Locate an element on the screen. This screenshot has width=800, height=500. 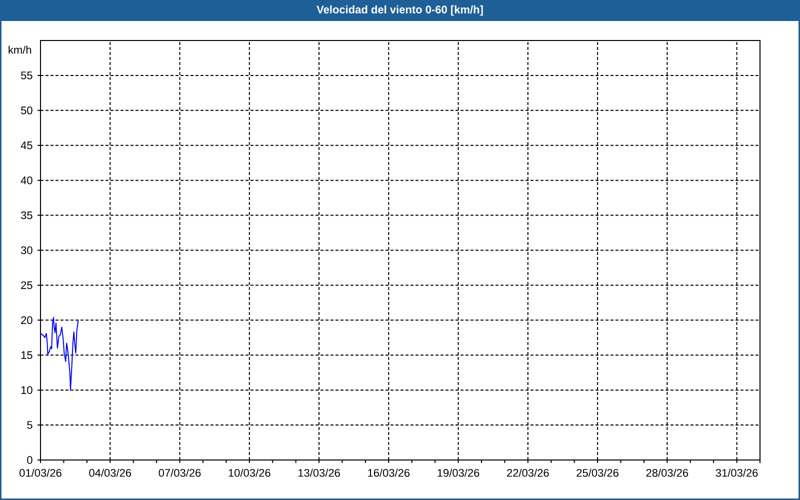
y-tick-label: 25 is located at coordinates (26, 285).